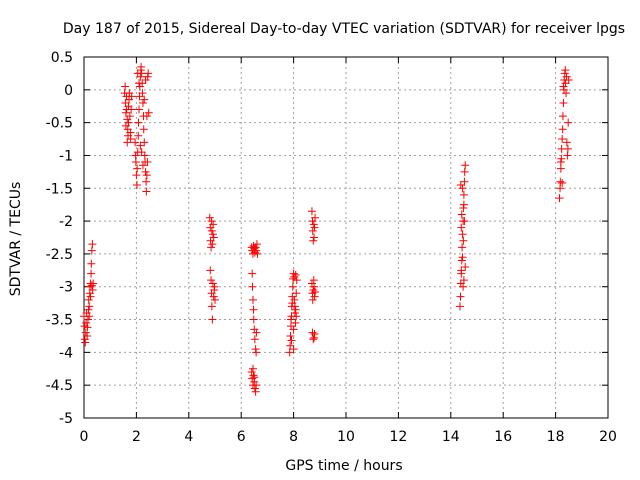 Image resolution: width=640 pixels, height=480 pixels. I want to click on x-tick-label: 4, so click(188, 437).